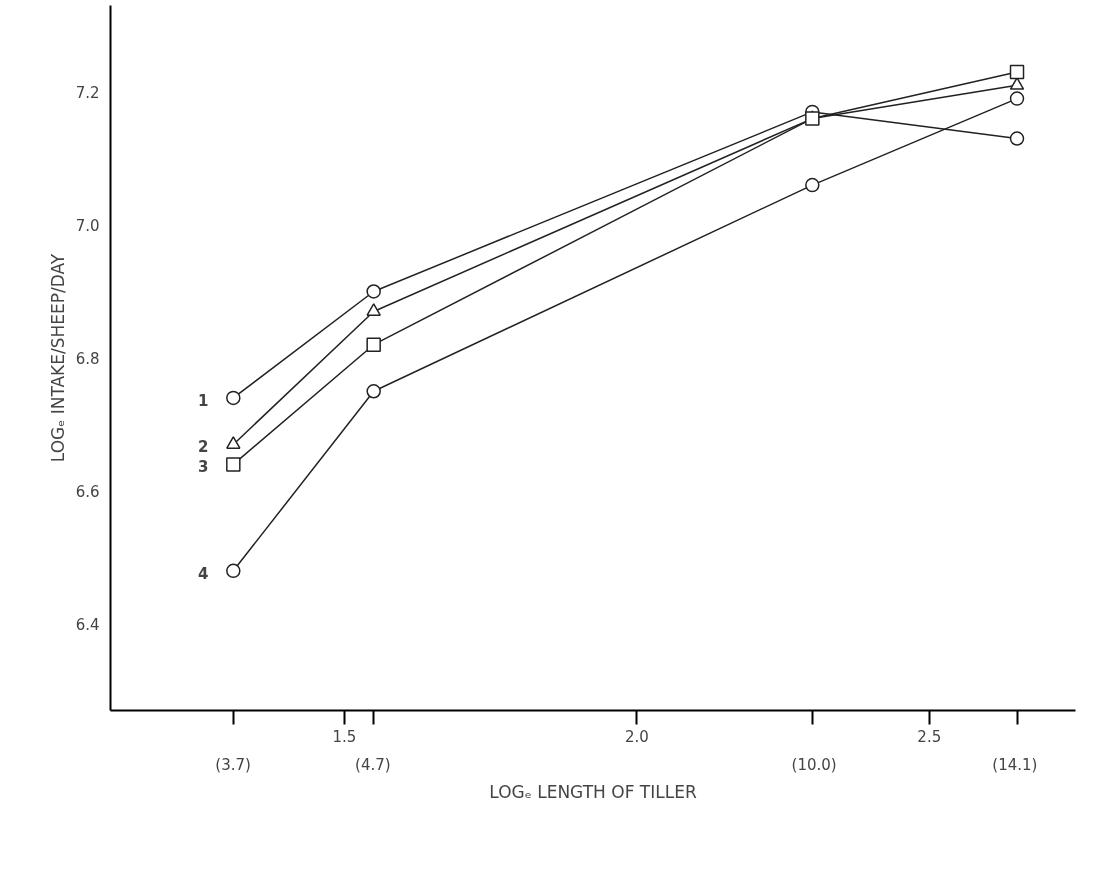 The image size is (1100, 888). Describe the element at coordinates (1015, 764) in the screenshot. I see `x2-tick-label: (14.1)` at that location.